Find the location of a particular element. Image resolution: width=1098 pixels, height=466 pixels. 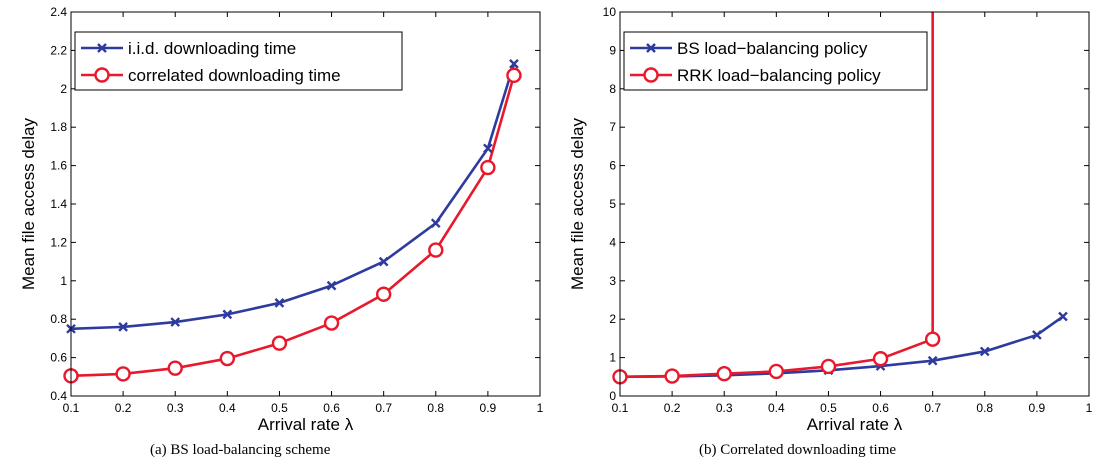

caption-a: (a) BS load-balancing scheme is located at coordinates (240, 450).